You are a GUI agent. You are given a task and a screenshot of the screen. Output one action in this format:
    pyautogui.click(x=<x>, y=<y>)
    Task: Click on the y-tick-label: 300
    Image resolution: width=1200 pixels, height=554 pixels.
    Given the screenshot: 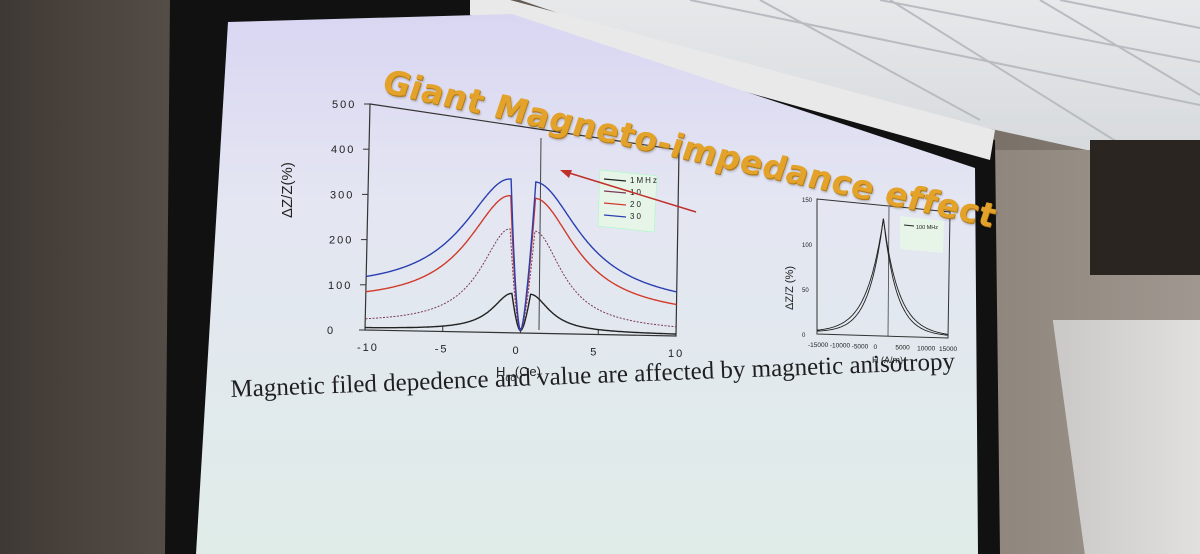 What is the action you would take?
    pyautogui.click(x=342, y=195)
    